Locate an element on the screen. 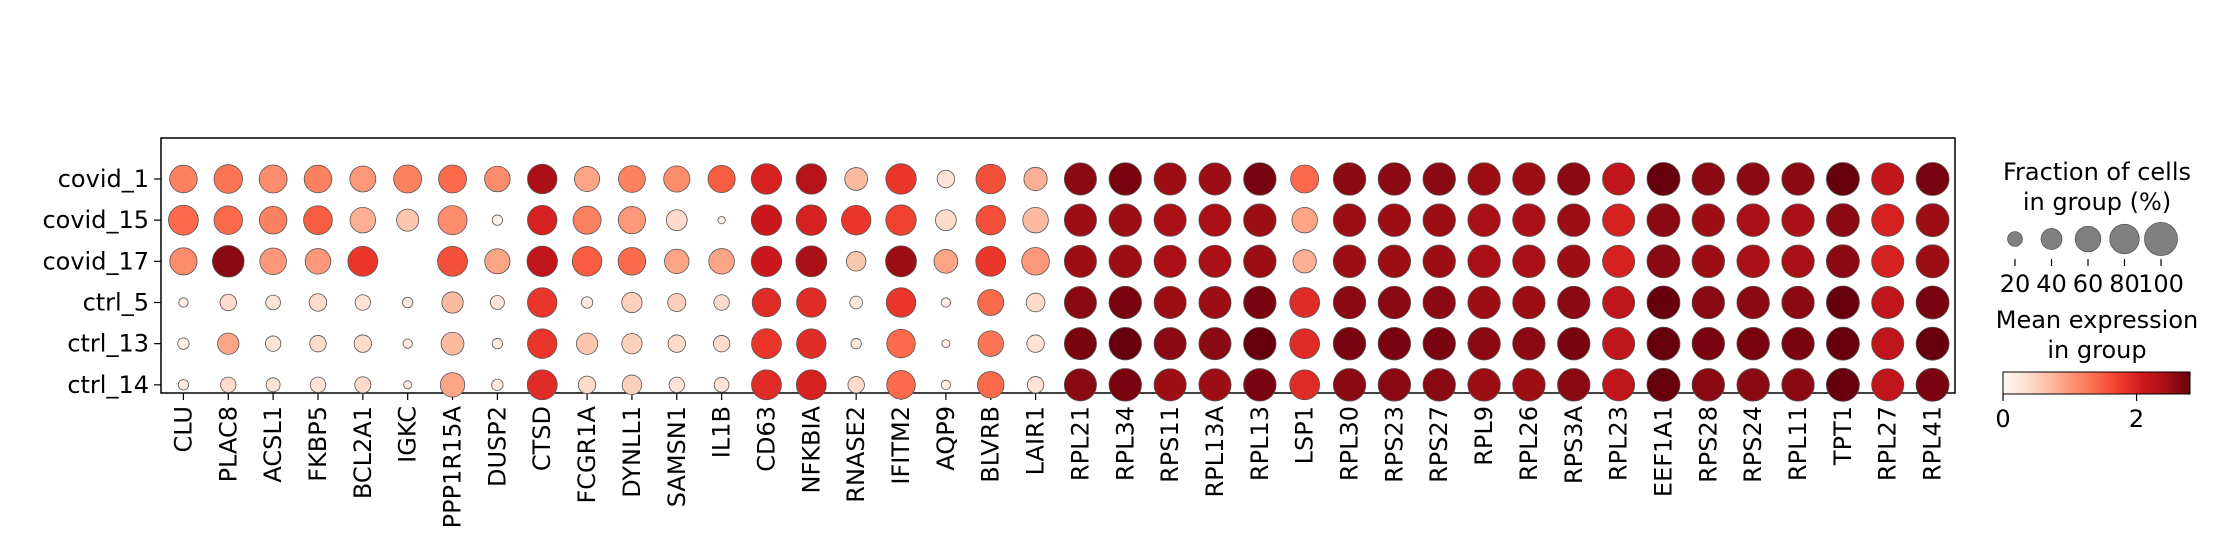  col-label: FCGR1A is located at coordinates (587, 454).